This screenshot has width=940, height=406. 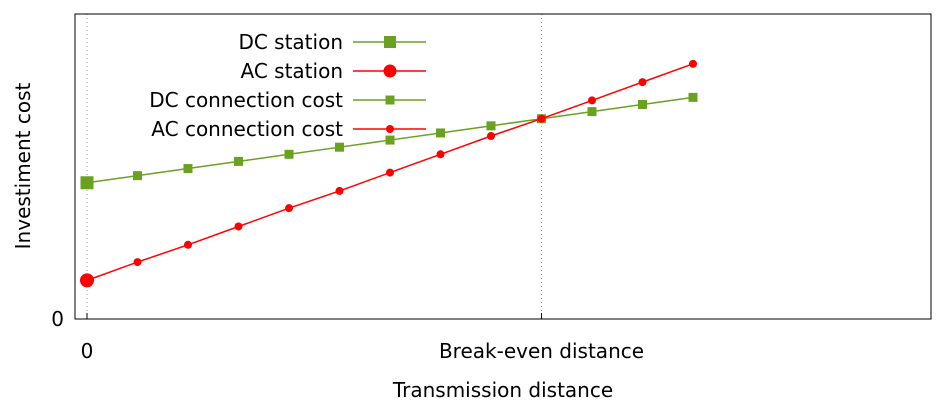 I want to click on y-tick-label: 0, so click(x=57, y=319).